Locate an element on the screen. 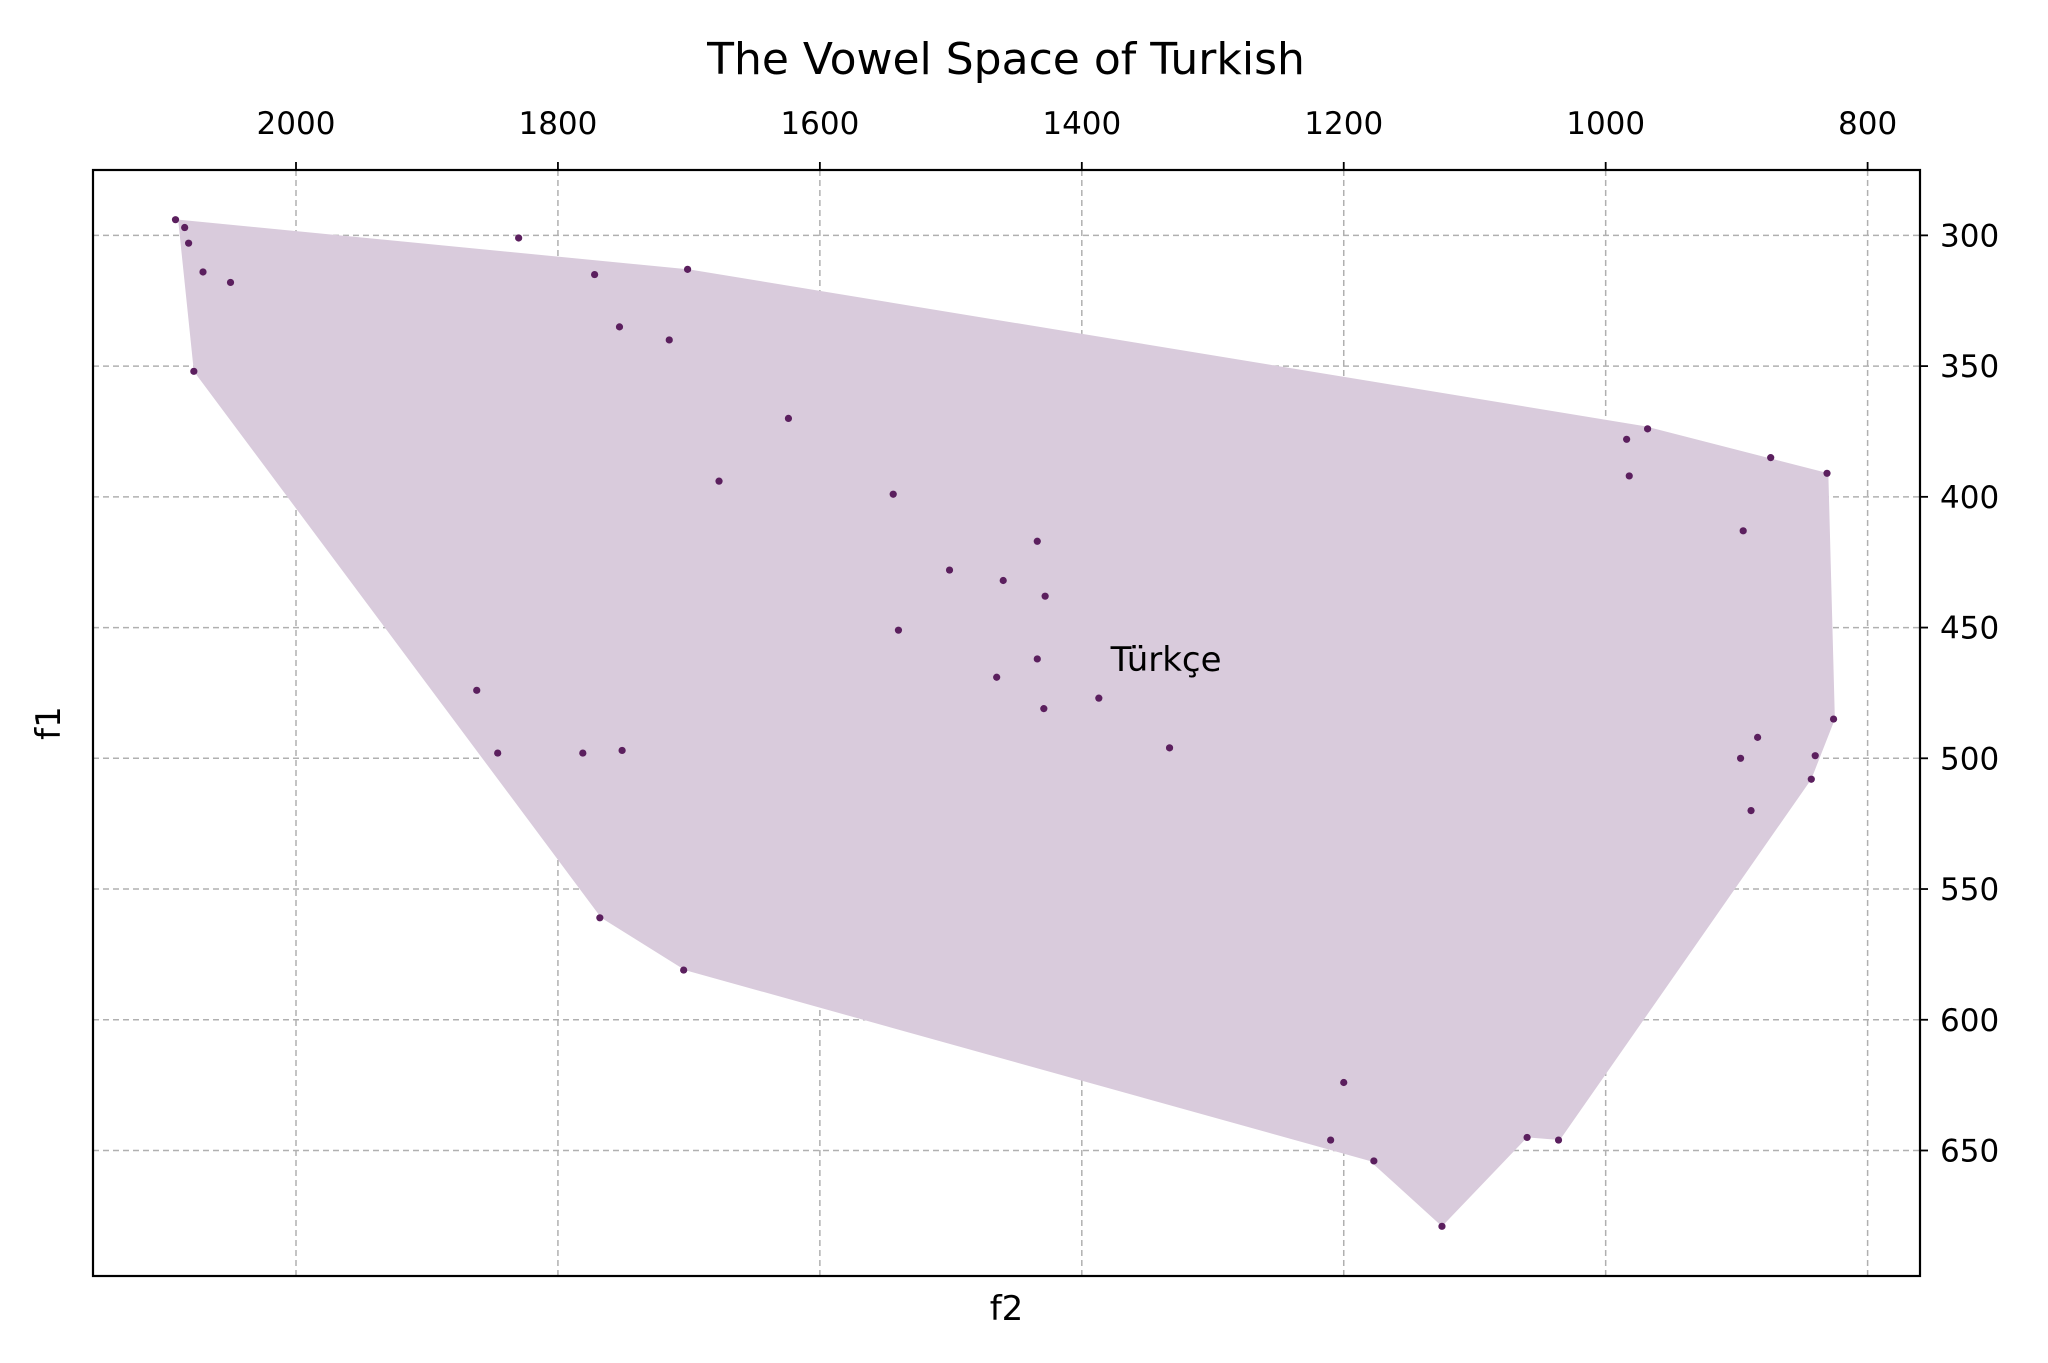  y-tick-label: 550 is located at coordinates (1969, 890).